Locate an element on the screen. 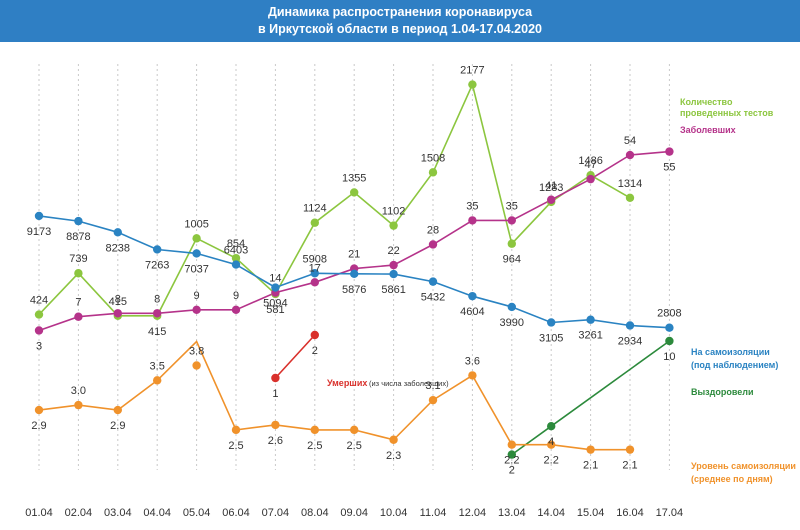 This screenshot has height=530, width=800. data-label: 2.6 is located at coordinates (275, 441).